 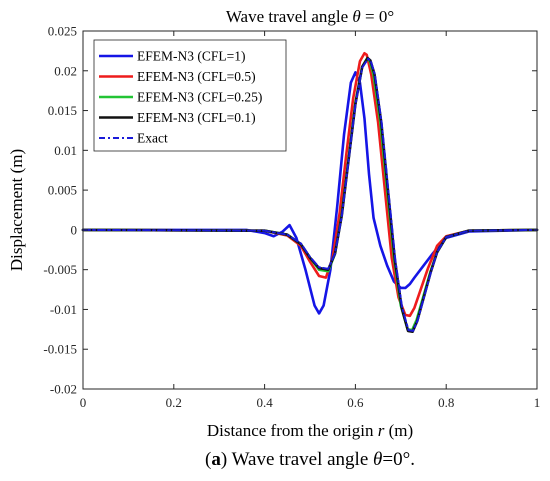 What do you see at coordinates (196, 117) in the screenshot?
I see `legend-label-4: EFEM-N3 (CFL=0.1)` at bounding box center [196, 117].